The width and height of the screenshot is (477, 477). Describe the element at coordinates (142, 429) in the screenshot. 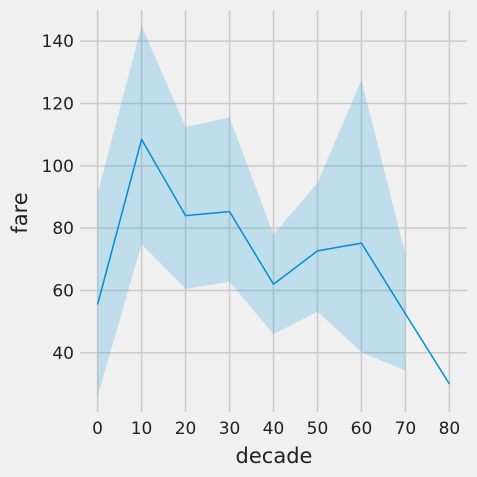

I see `x-tick-label: 10` at that location.